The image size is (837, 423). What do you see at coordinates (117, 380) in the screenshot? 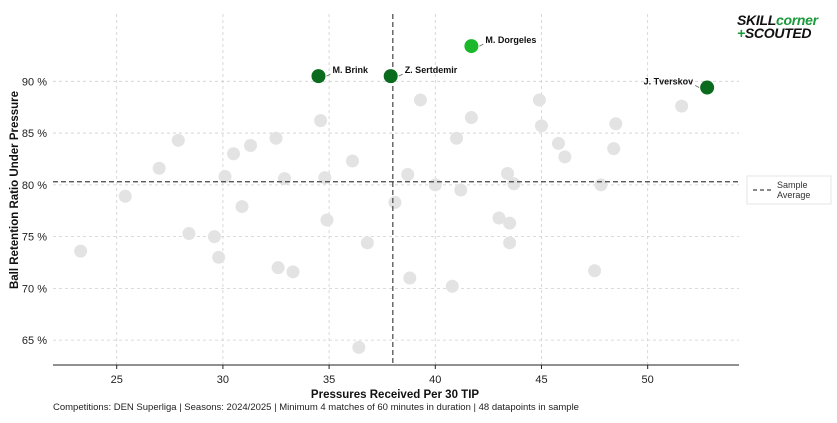
I see `x-tick-label: 25` at bounding box center [117, 380].